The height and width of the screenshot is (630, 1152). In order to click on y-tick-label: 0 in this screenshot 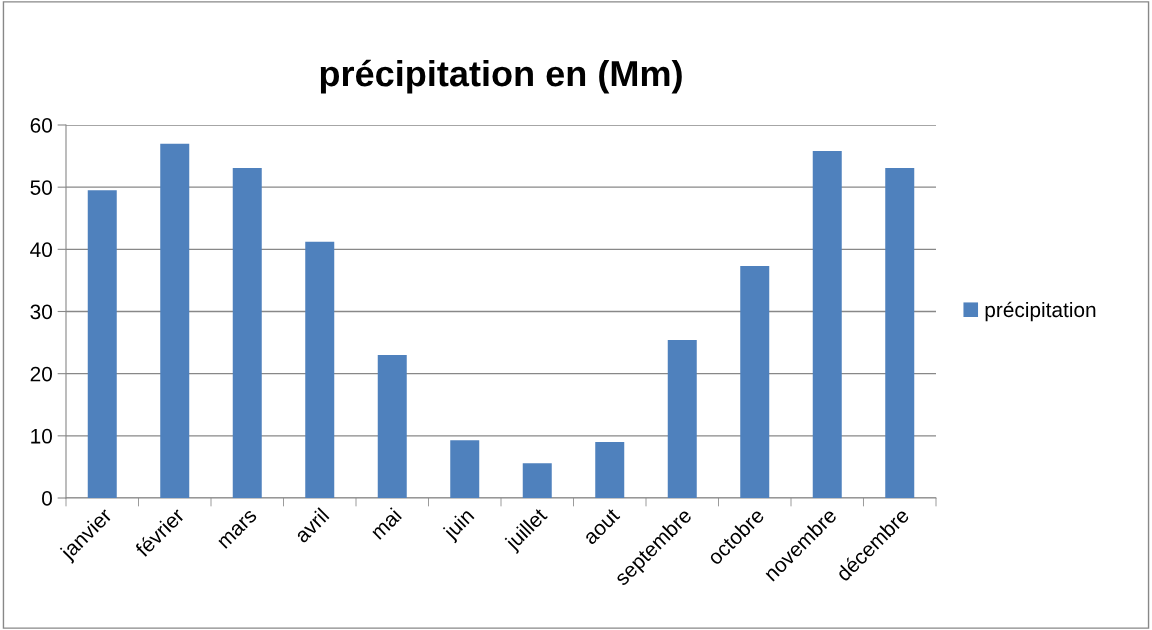, I will do `click(47, 498)`.